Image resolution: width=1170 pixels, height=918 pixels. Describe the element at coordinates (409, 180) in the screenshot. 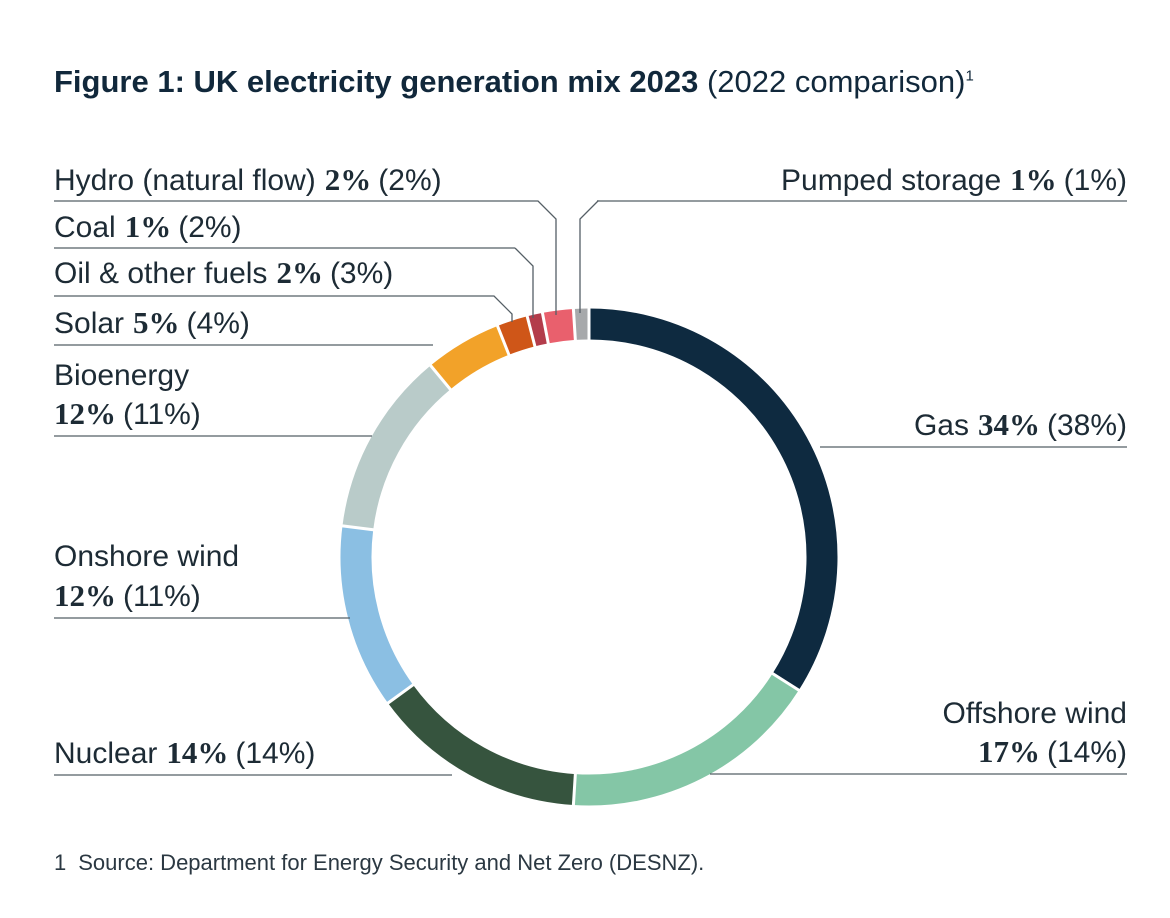

I see `label-comparison-hydro-natural-flow: (2%)` at that location.